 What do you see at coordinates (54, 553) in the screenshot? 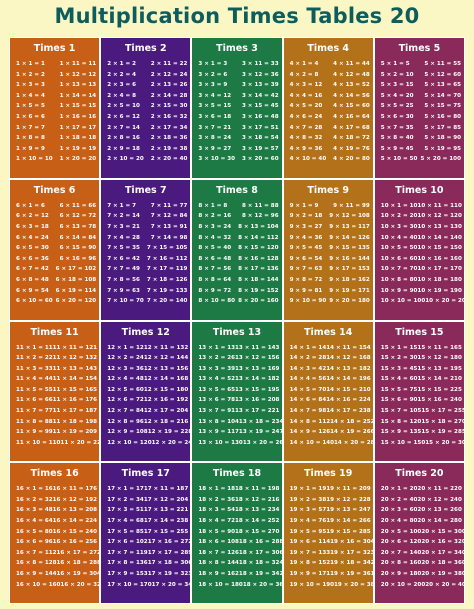
I see `equation-row: 16 × 7 = 112 16 × 17 = 272` at bounding box center [54, 553].